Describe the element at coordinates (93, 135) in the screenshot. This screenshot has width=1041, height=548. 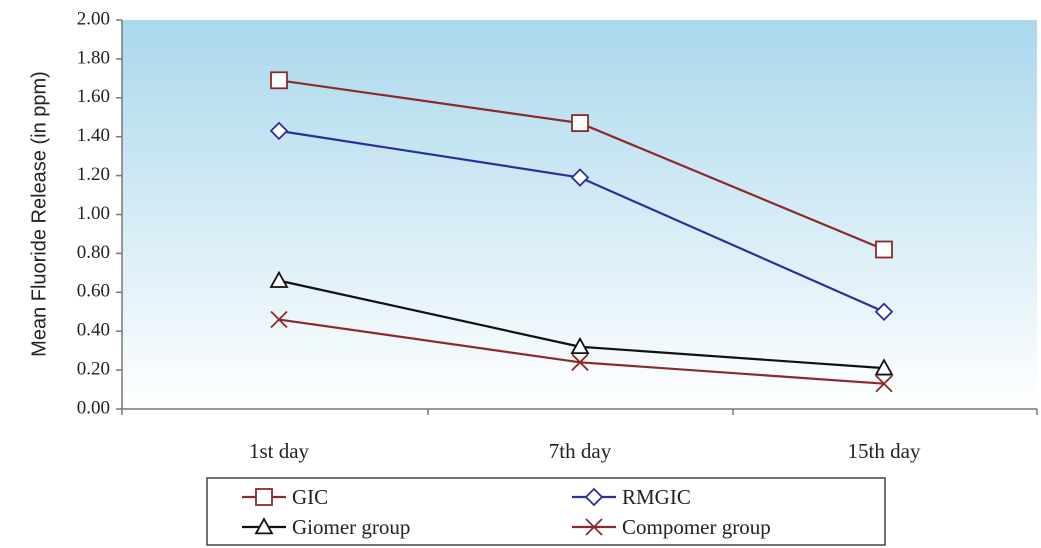
I see `y-tick-label: 1.40` at that location.